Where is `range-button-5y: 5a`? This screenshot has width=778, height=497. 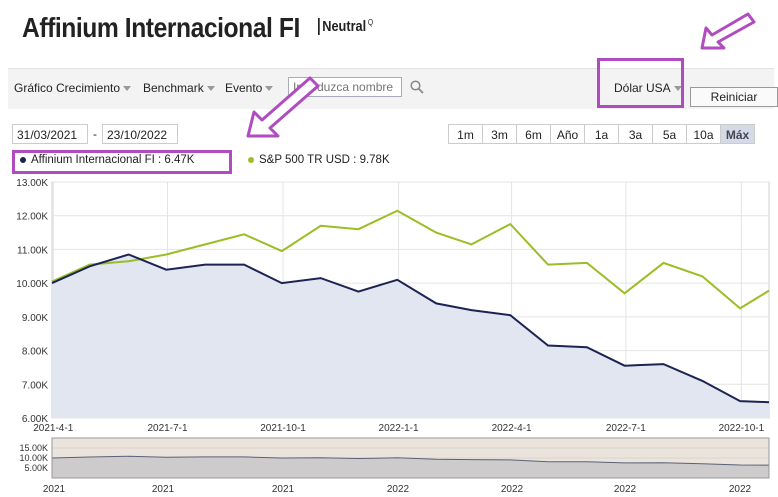
range-button-5y: 5a is located at coordinates (669, 134).